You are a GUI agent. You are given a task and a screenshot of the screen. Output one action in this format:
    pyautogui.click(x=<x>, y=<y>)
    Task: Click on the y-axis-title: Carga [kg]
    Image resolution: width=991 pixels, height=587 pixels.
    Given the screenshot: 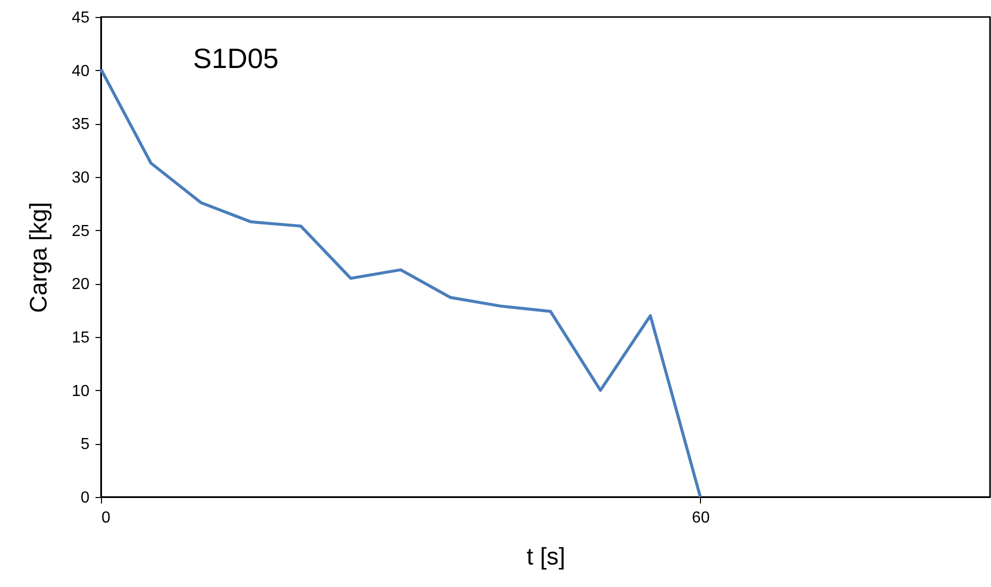 What is the action you would take?
    pyautogui.click(x=39, y=257)
    